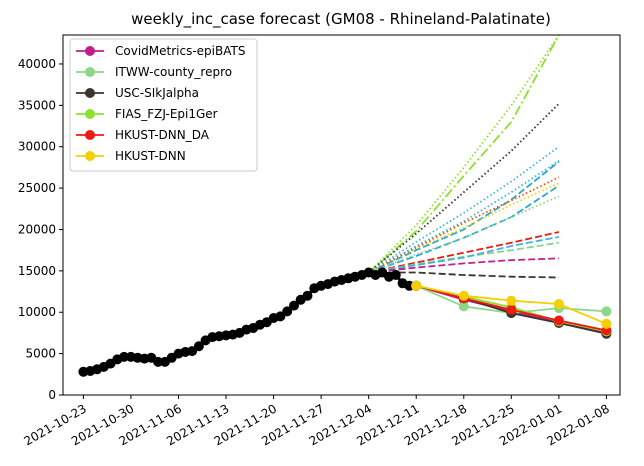 The width and height of the screenshot is (644, 466). Describe the element at coordinates (37, 105) in the screenshot. I see `y-tick-label: 35000` at that location.